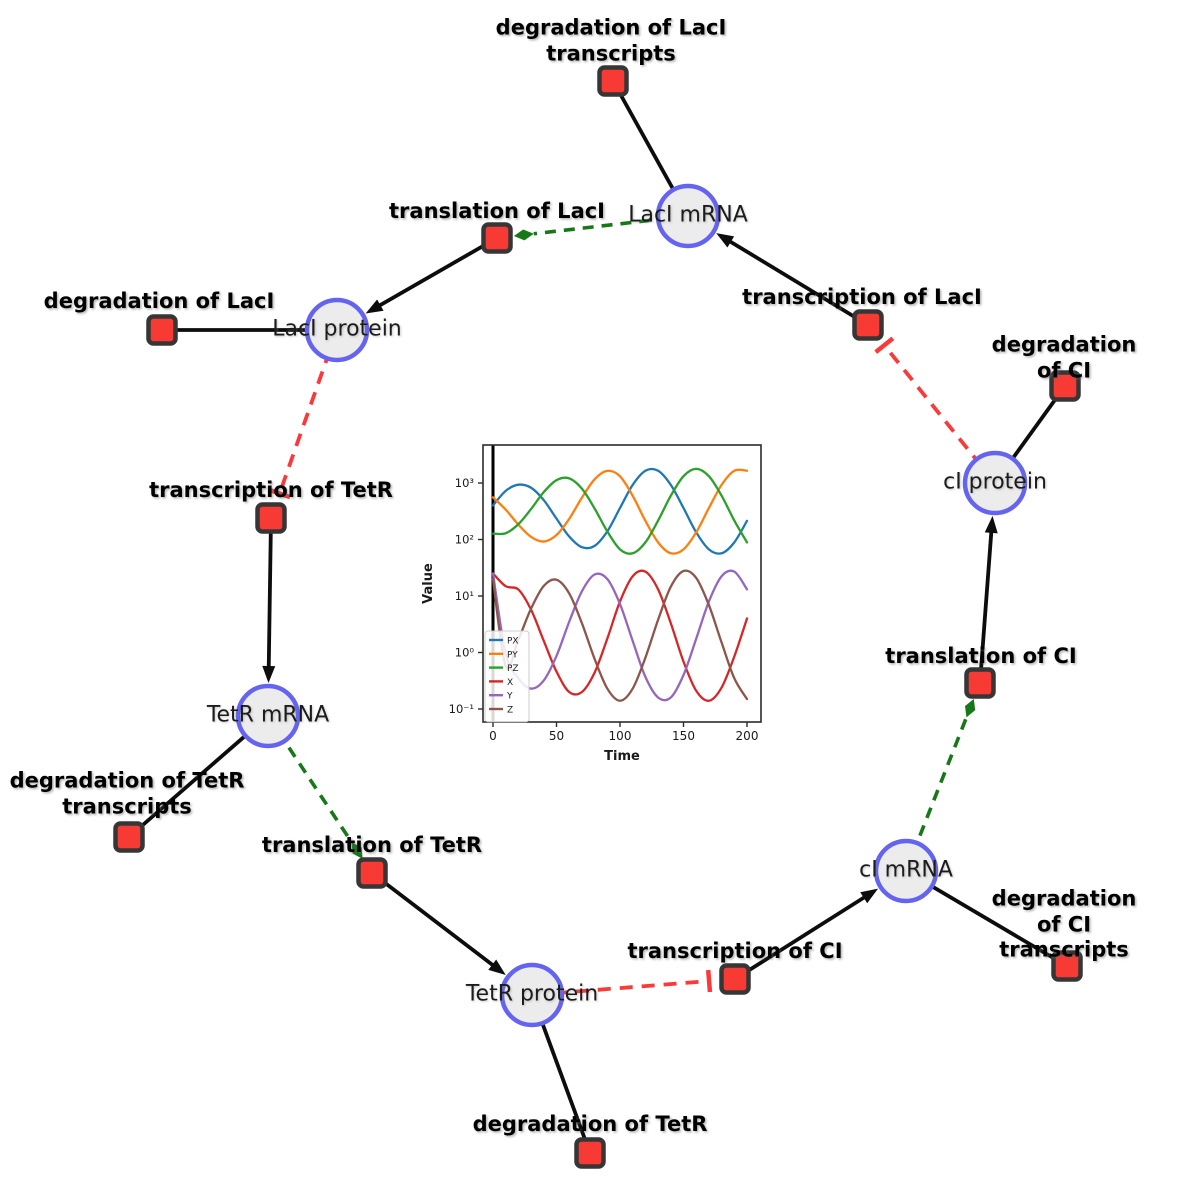 The height and width of the screenshot is (1200, 1189). What do you see at coordinates (372, 873) in the screenshot?
I see `reaction-node-transl_tetr` at bounding box center [372, 873].